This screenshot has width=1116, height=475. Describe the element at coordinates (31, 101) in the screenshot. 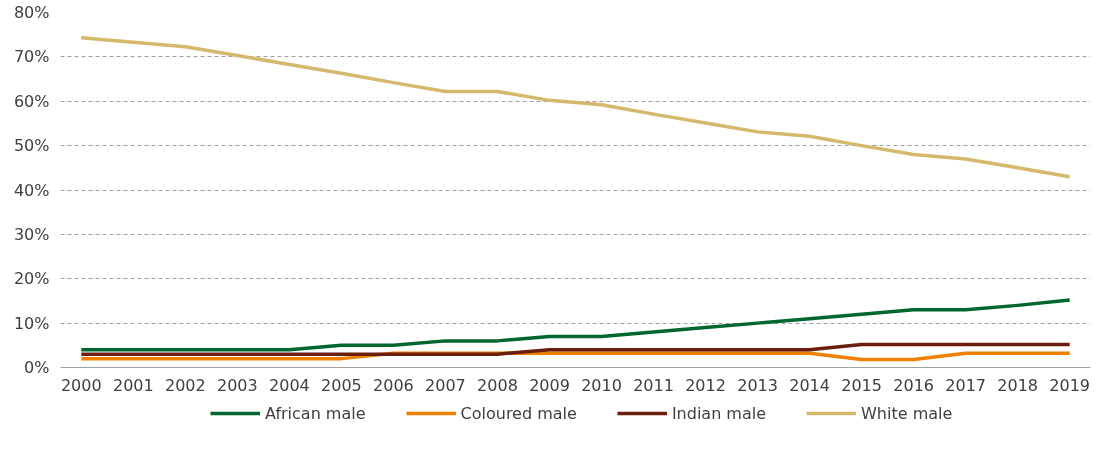

I see `y-tick-label: 60%` at that location.